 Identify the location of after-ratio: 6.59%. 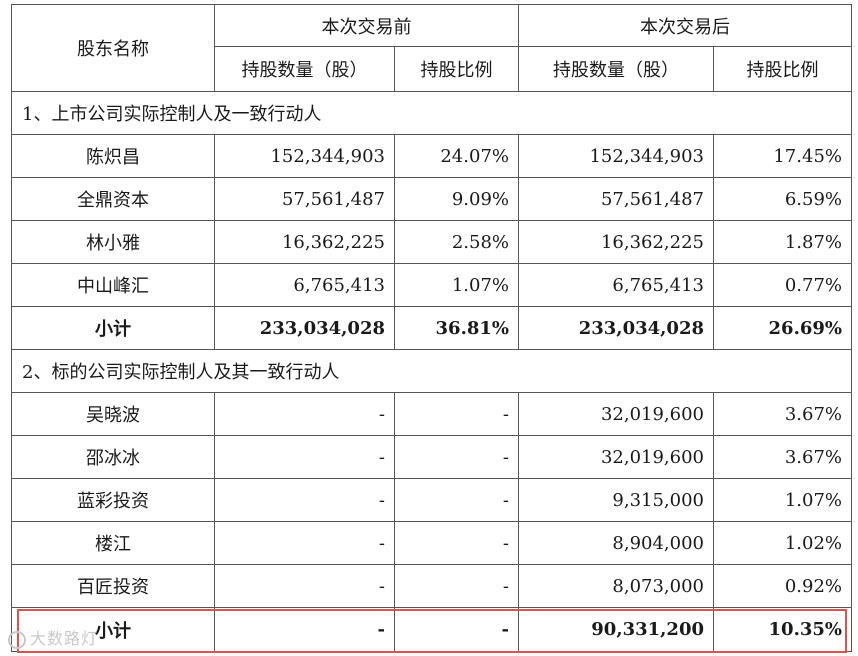
(782, 199).